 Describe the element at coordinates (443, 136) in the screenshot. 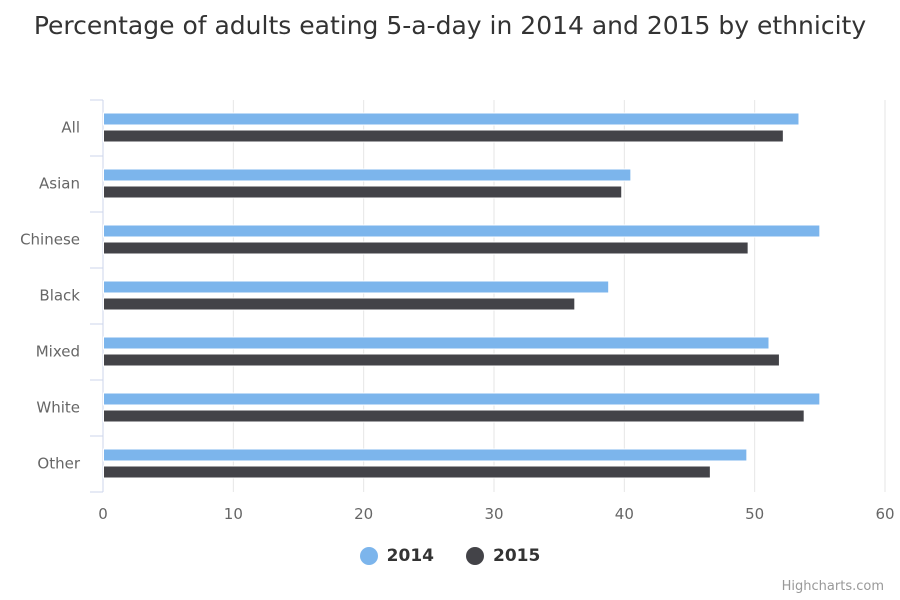

I see `bar-2015-all` at that location.